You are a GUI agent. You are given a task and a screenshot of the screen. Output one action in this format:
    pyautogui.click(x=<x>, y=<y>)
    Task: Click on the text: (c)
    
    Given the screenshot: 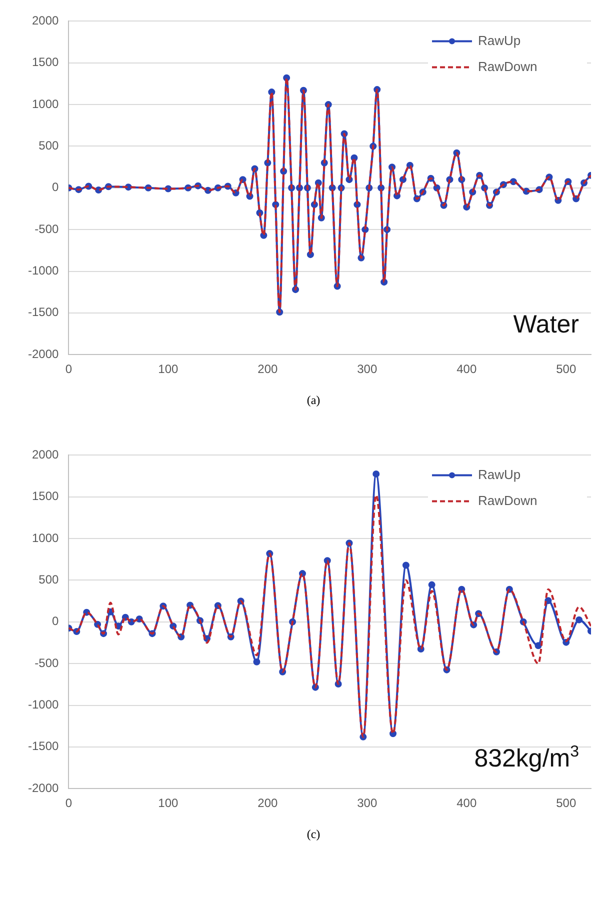 What is the action you would take?
    pyautogui.click(x=314, y=834)
    